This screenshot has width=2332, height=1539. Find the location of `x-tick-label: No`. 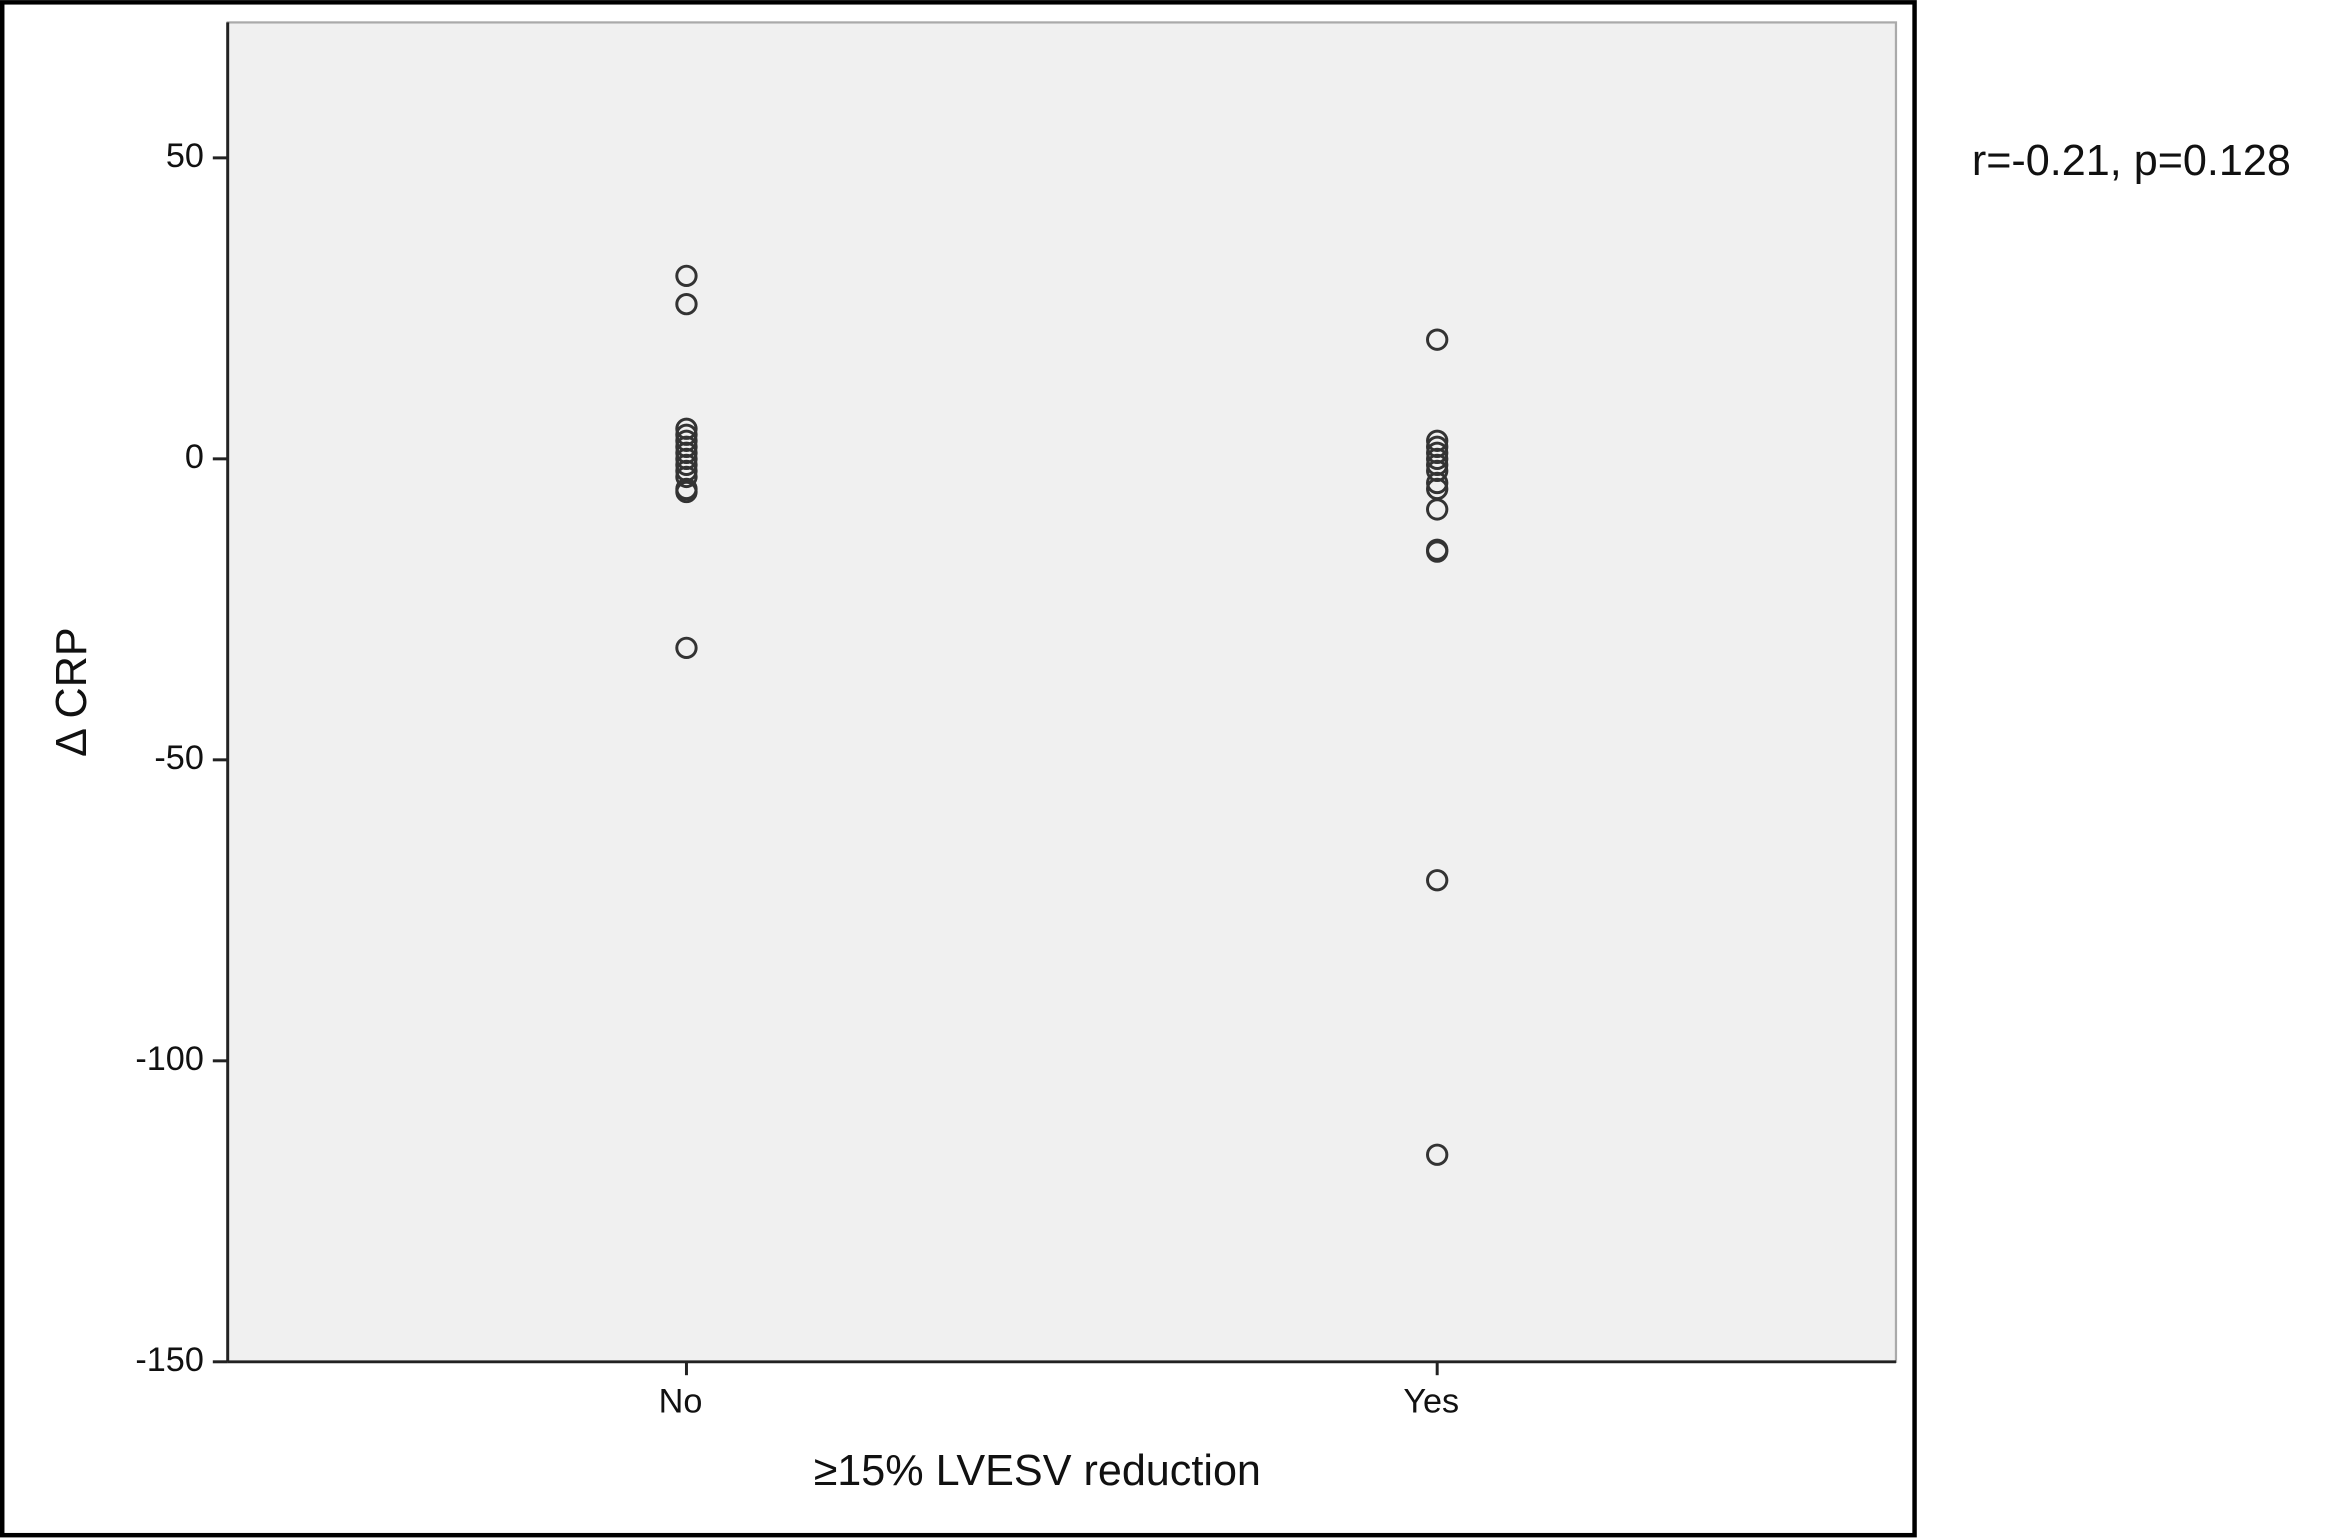

x-tick-label: No is located at coordinates (681, 1402).